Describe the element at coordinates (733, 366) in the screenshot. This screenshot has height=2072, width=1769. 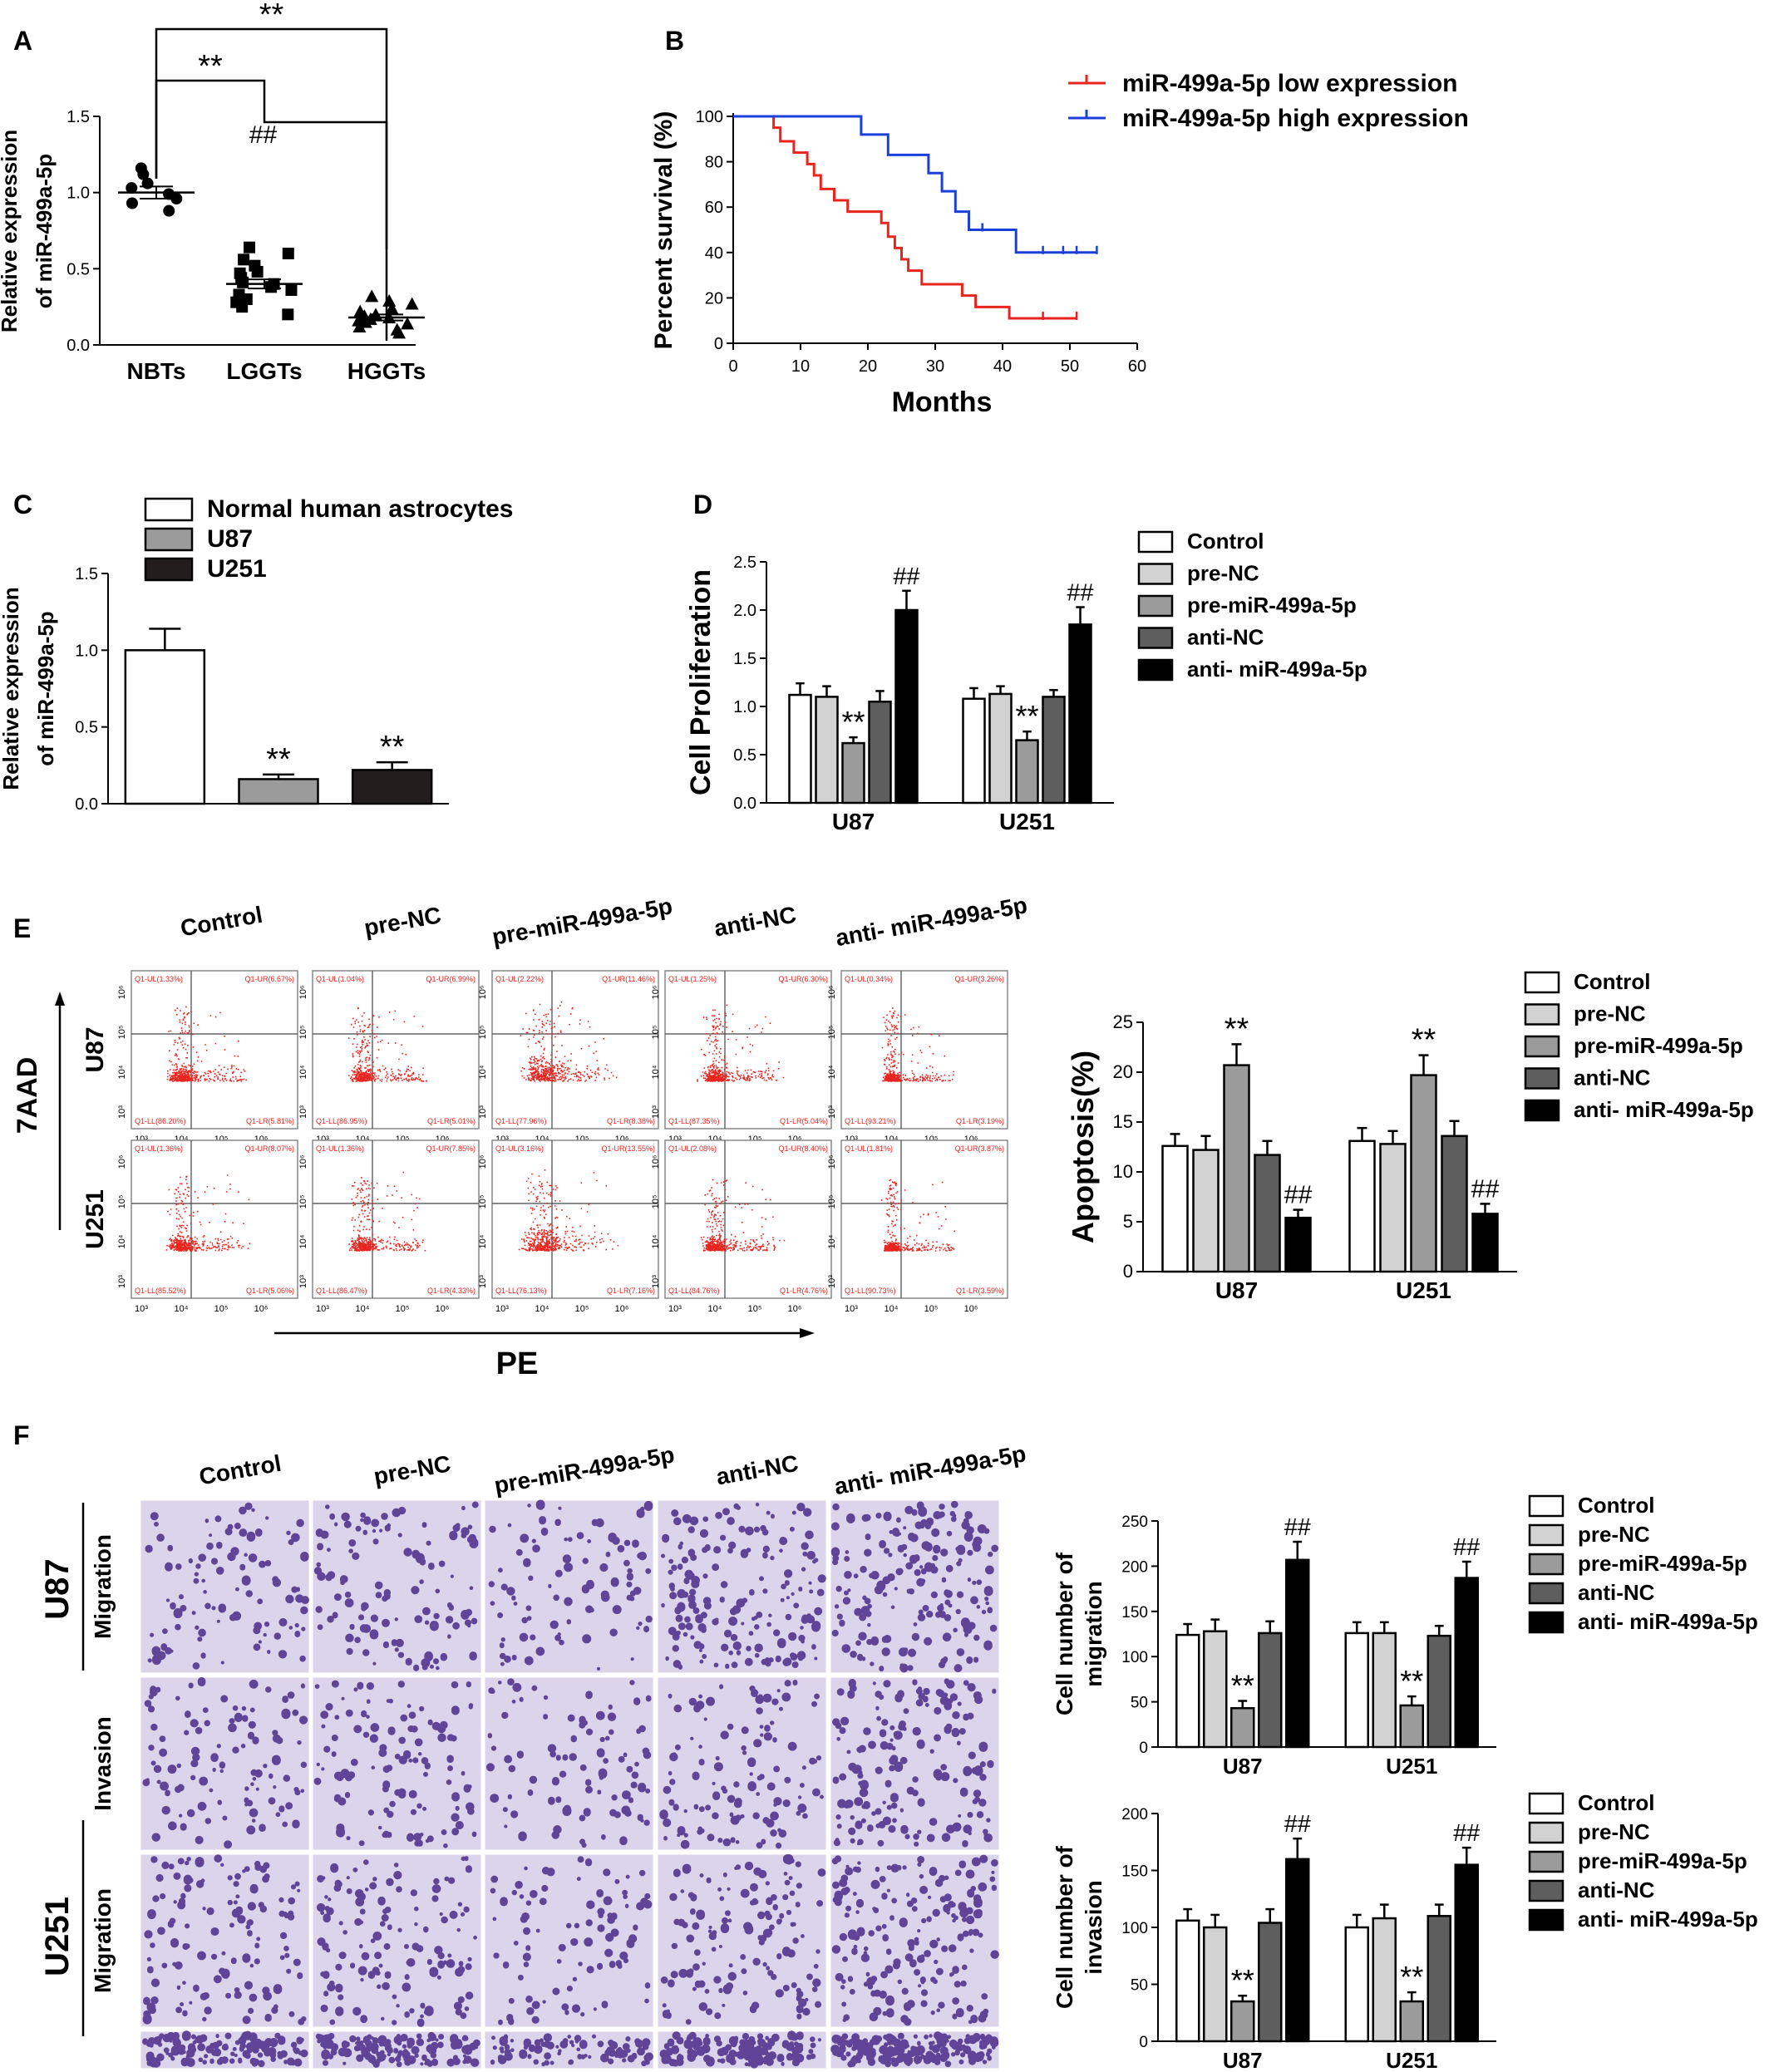
I see `x-tick-label: 0` at that location.